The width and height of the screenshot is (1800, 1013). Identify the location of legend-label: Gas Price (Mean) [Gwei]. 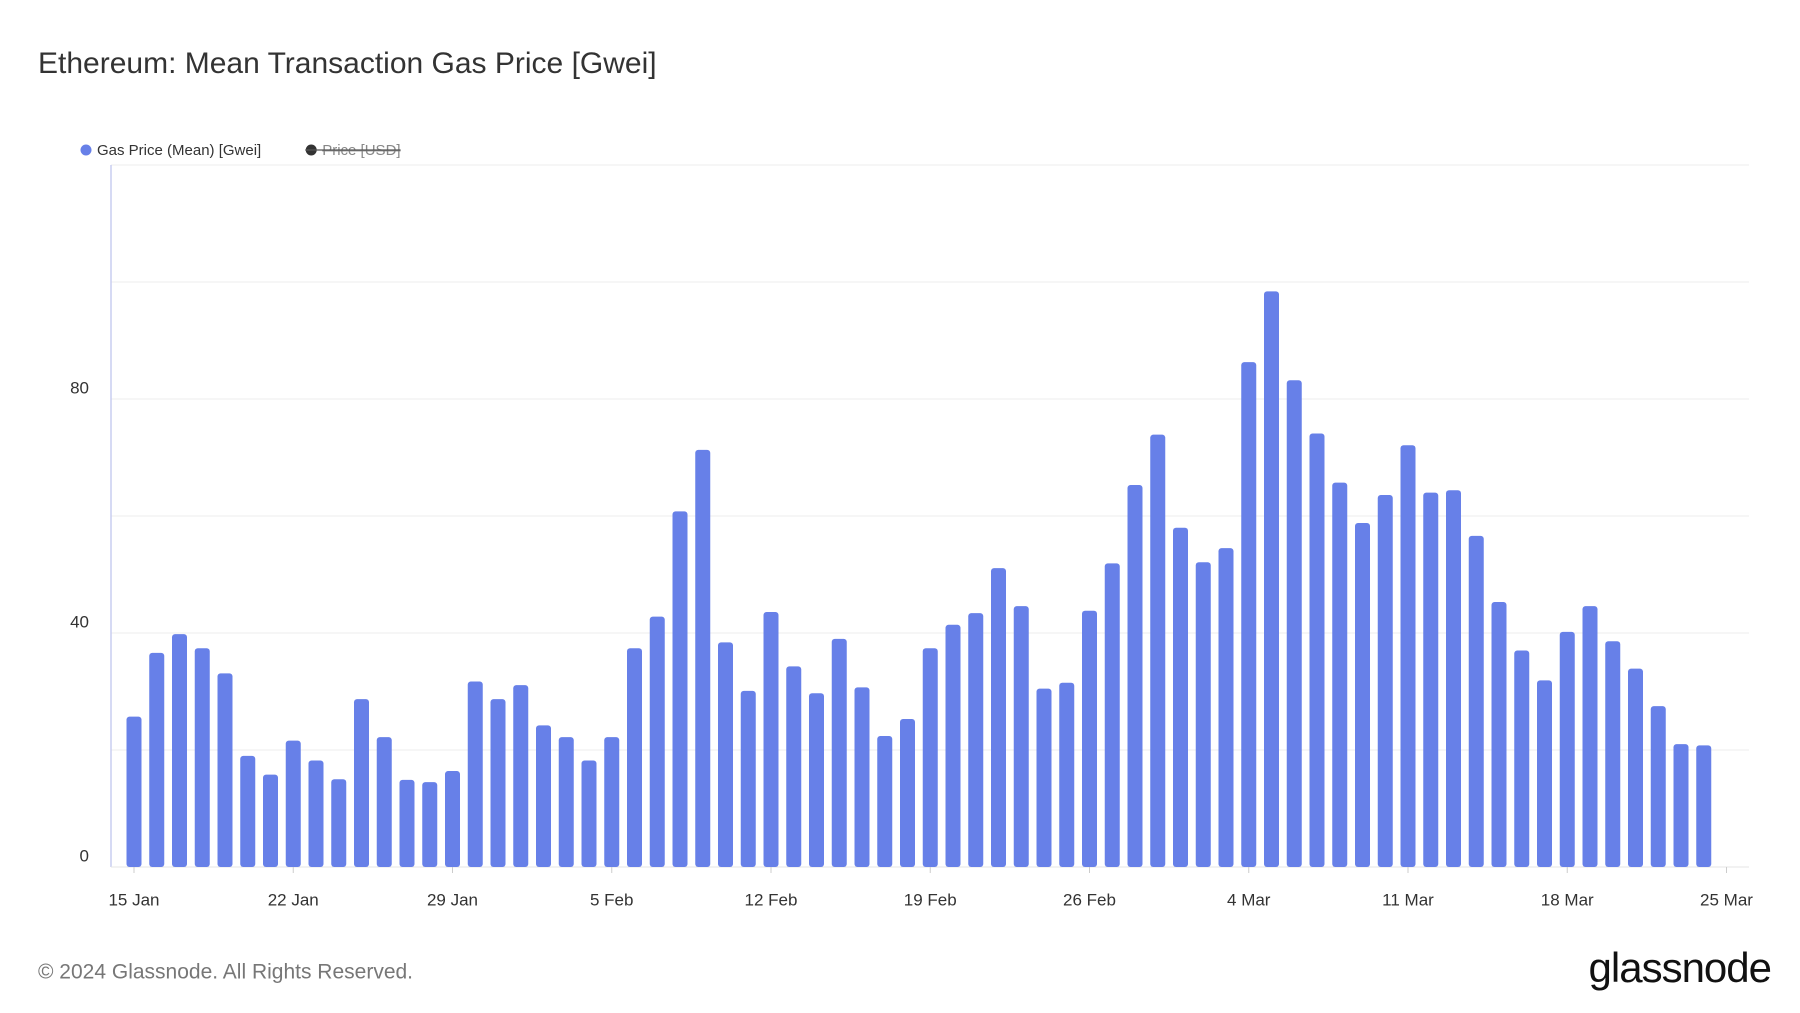
(179, 150).